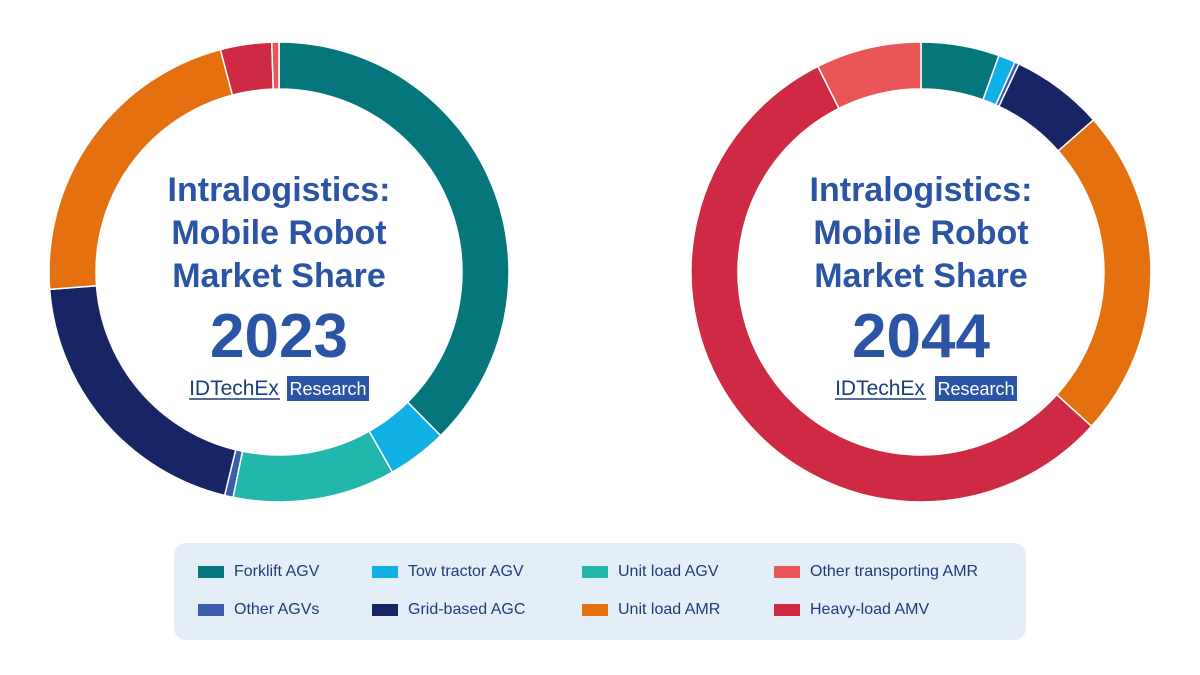 Image resolution: width=1200 pixels, height=675 pixels. Describe the element at coordinates (277, 609) in the screenshot. I see `legend-label: Other AGVs` at that location.